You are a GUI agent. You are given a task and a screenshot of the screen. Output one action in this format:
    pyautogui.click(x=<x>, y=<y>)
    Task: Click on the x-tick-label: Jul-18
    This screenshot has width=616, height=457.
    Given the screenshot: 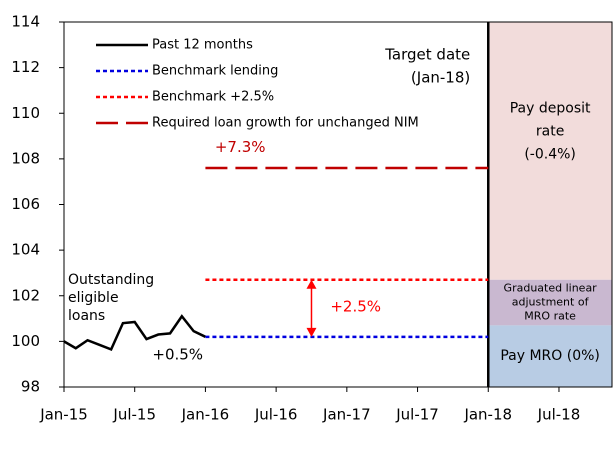 What is the action you would take?
    pyautogui.click(x=559, y=415)
    